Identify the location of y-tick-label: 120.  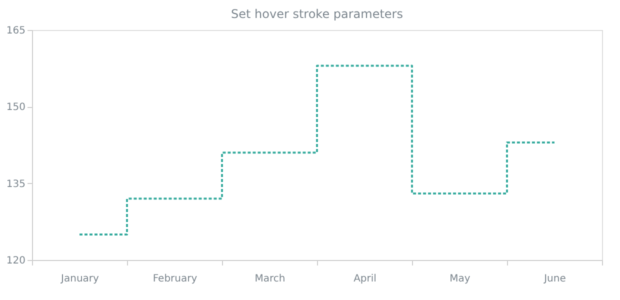
(16, 261).